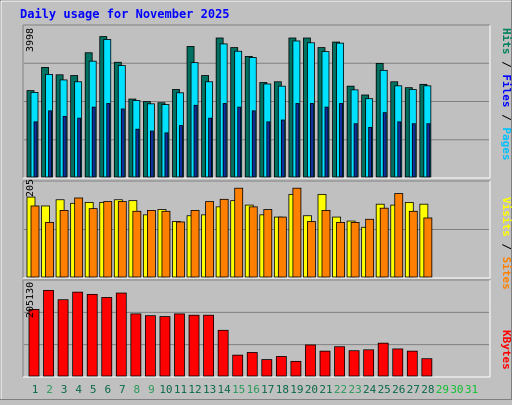 This screenshot has width=512, height=405. I want to click on x-tick-label: 15, so click(238, 389).